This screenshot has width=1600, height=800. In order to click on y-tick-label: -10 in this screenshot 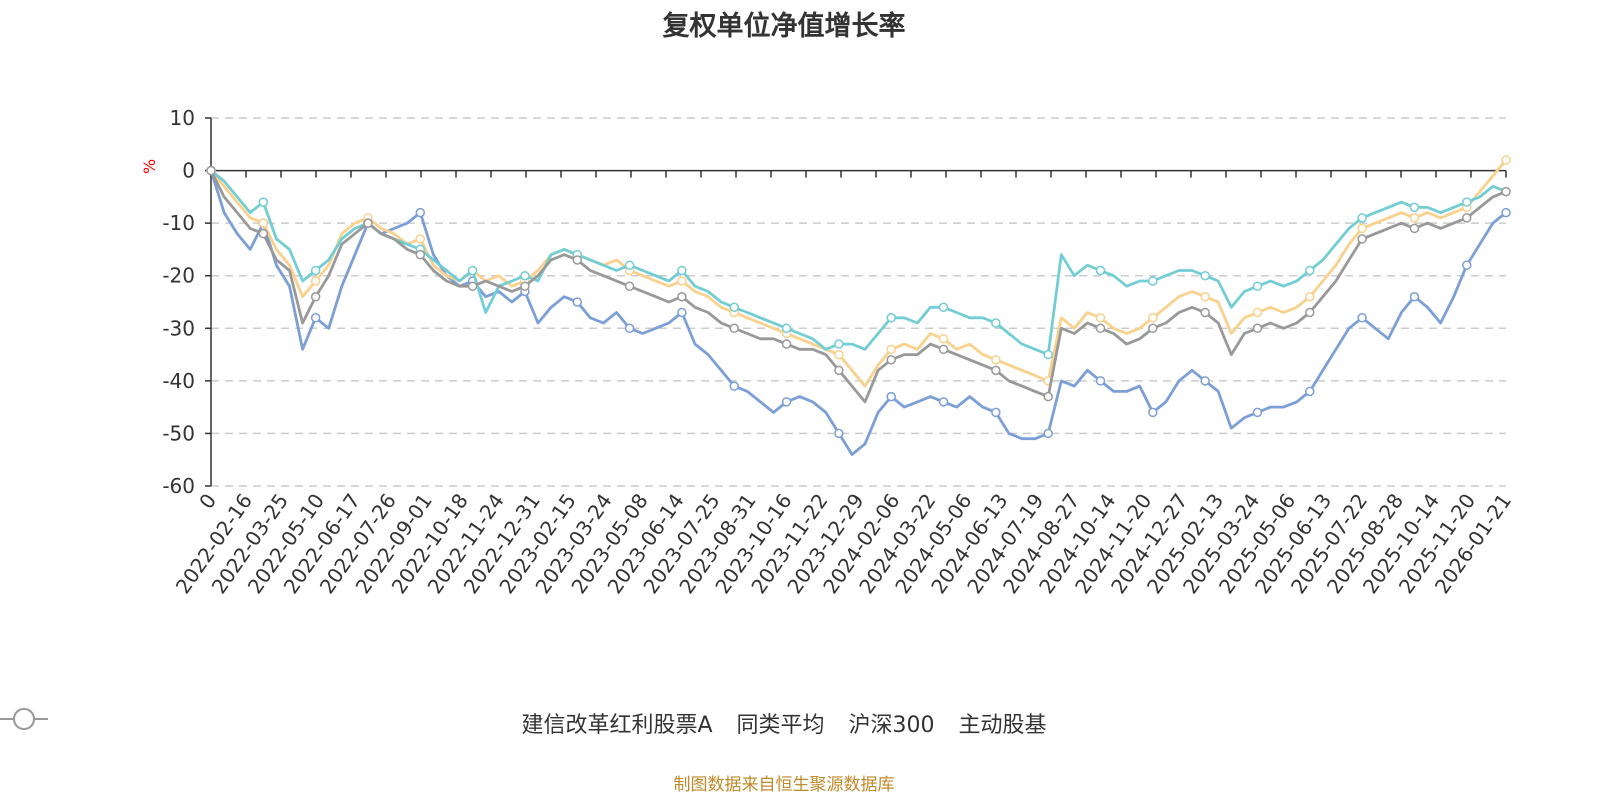, I will do `click(178, 223)`.